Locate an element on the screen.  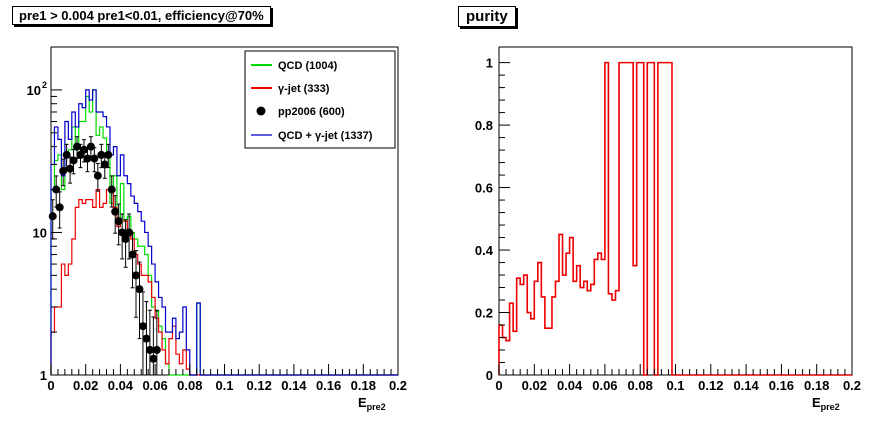
legend-label-pp2006: pp2006 (600) is located at coordinates (311, 112).